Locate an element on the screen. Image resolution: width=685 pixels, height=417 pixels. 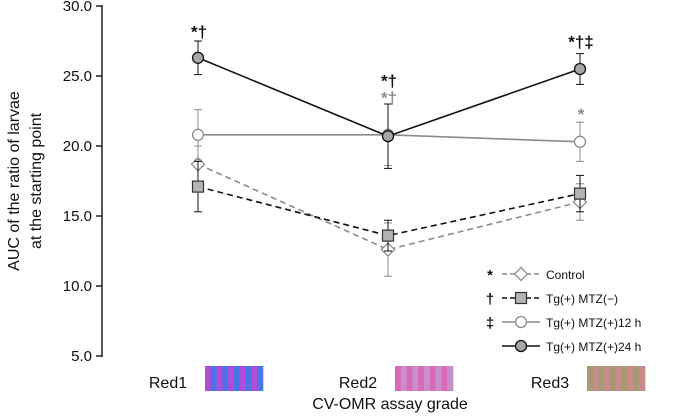
category-label-red3: Red3 is located at coordinates (550, 383).